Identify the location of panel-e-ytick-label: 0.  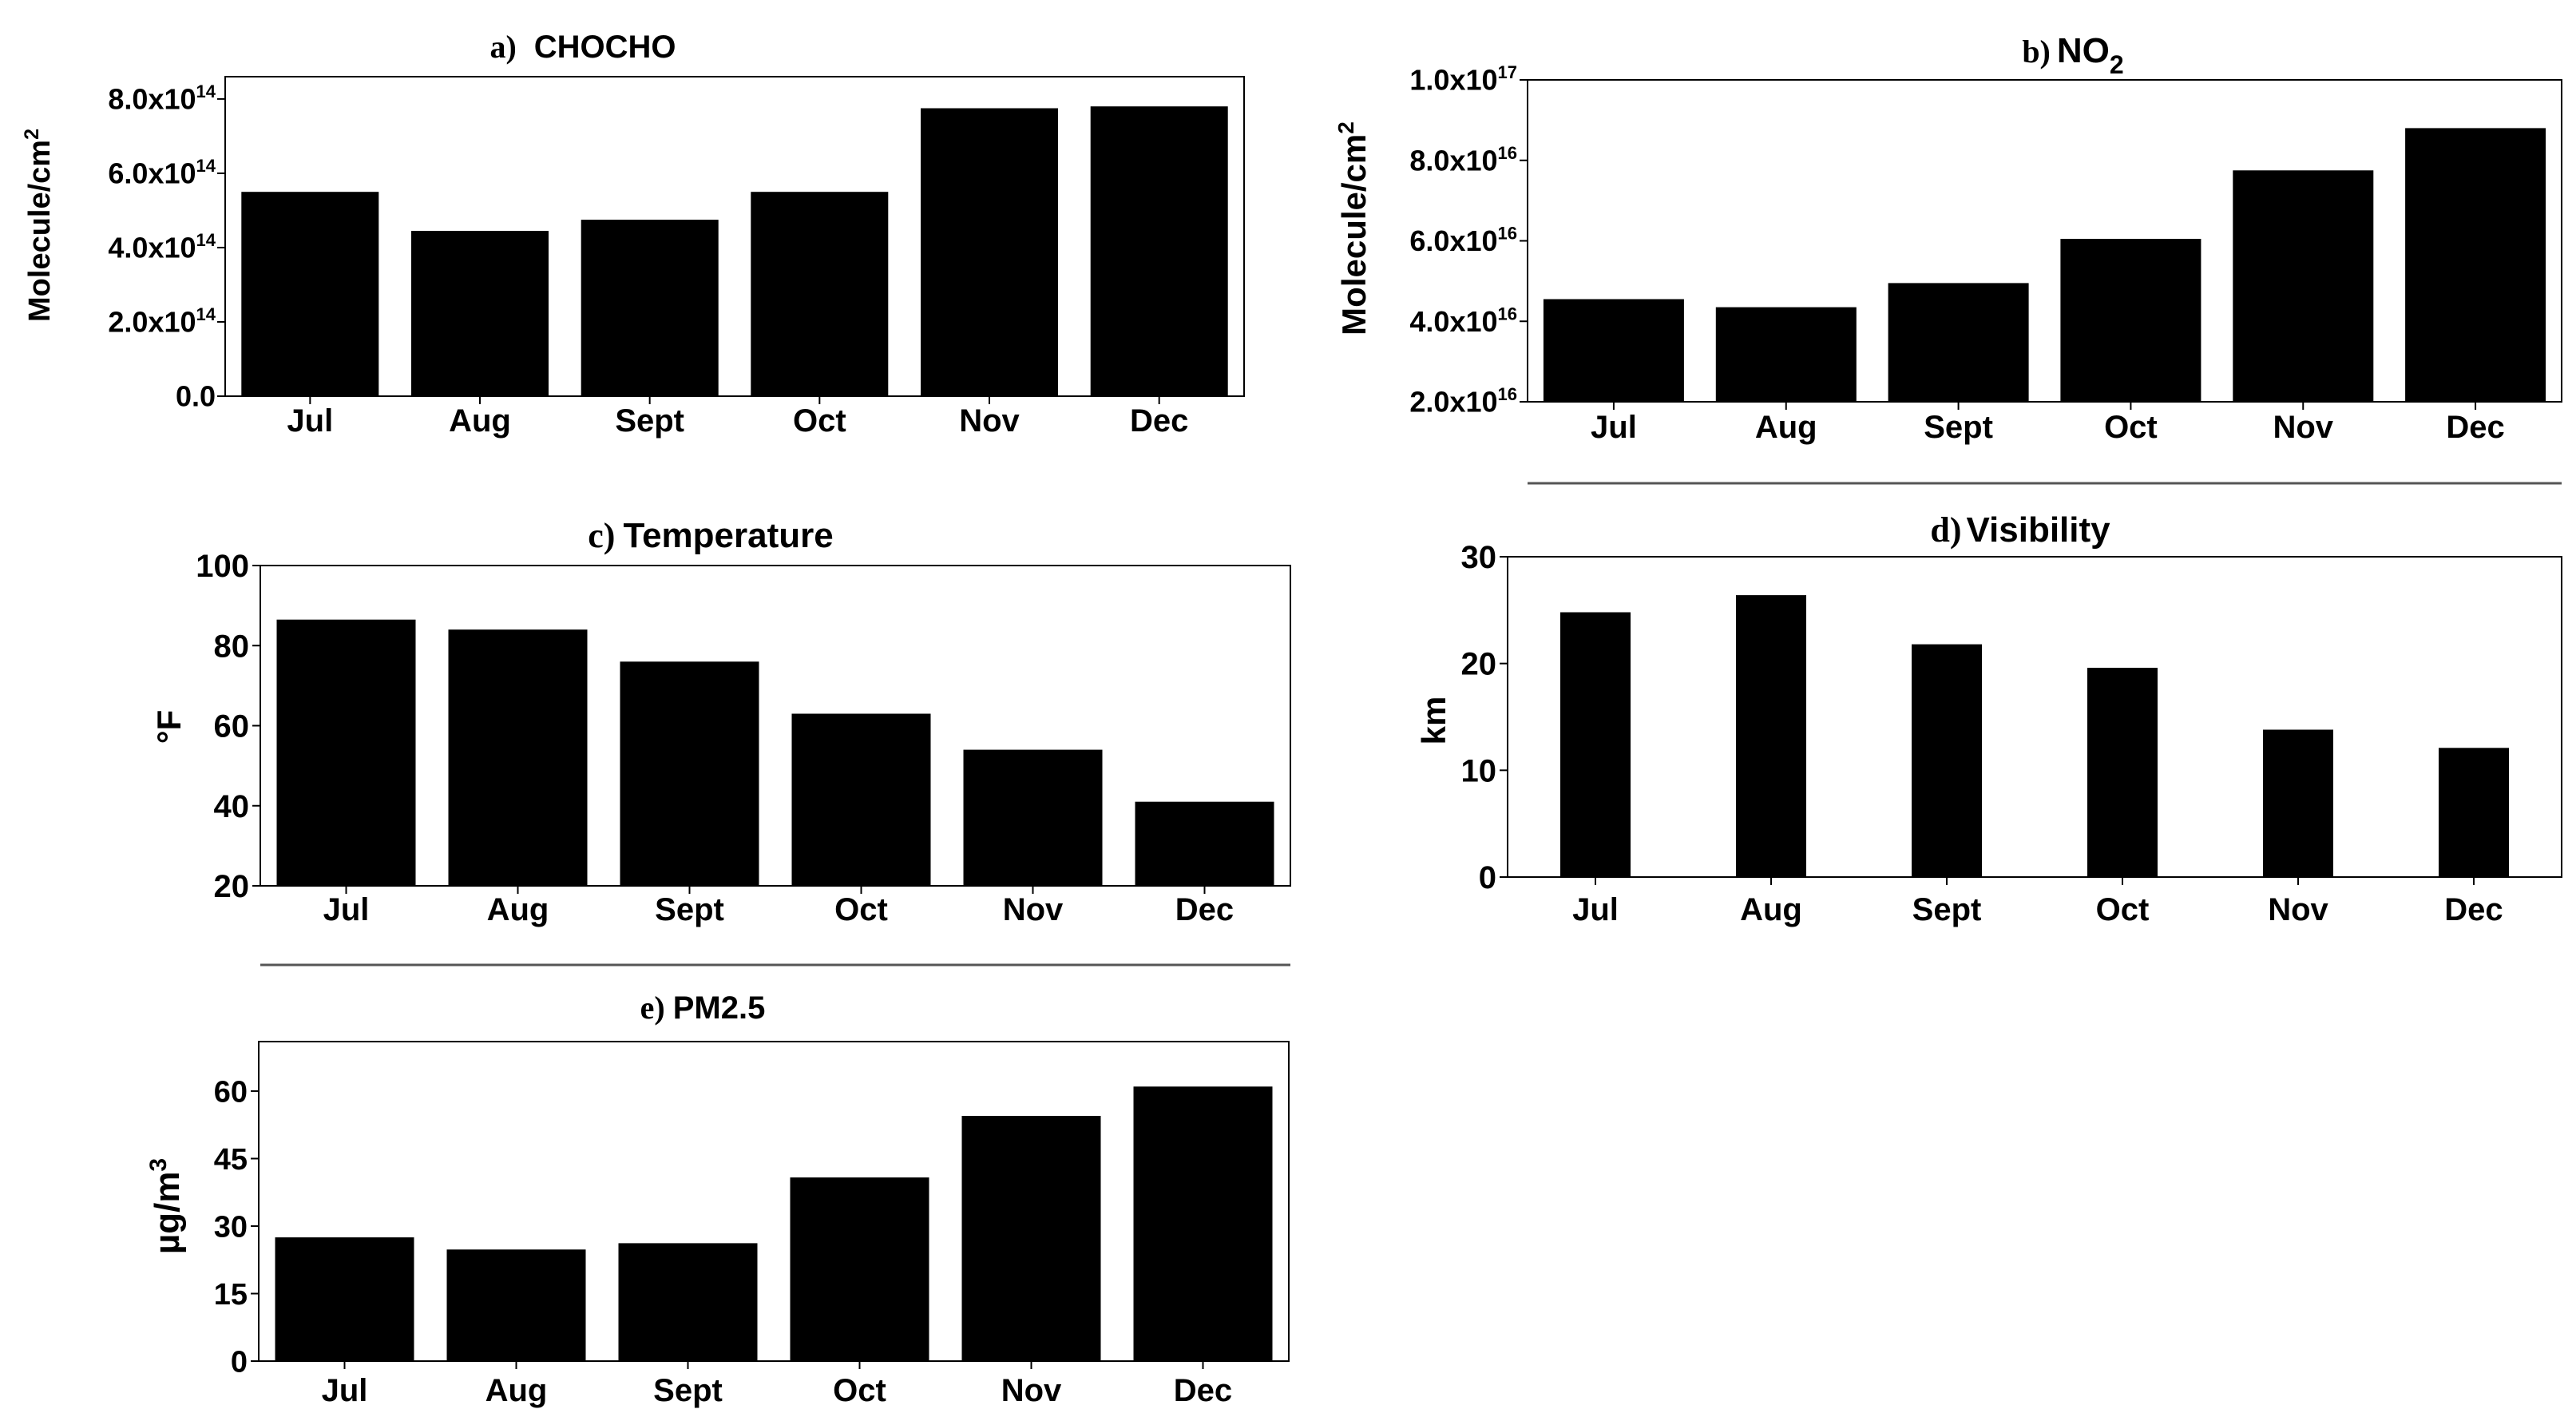
(239, 1362).